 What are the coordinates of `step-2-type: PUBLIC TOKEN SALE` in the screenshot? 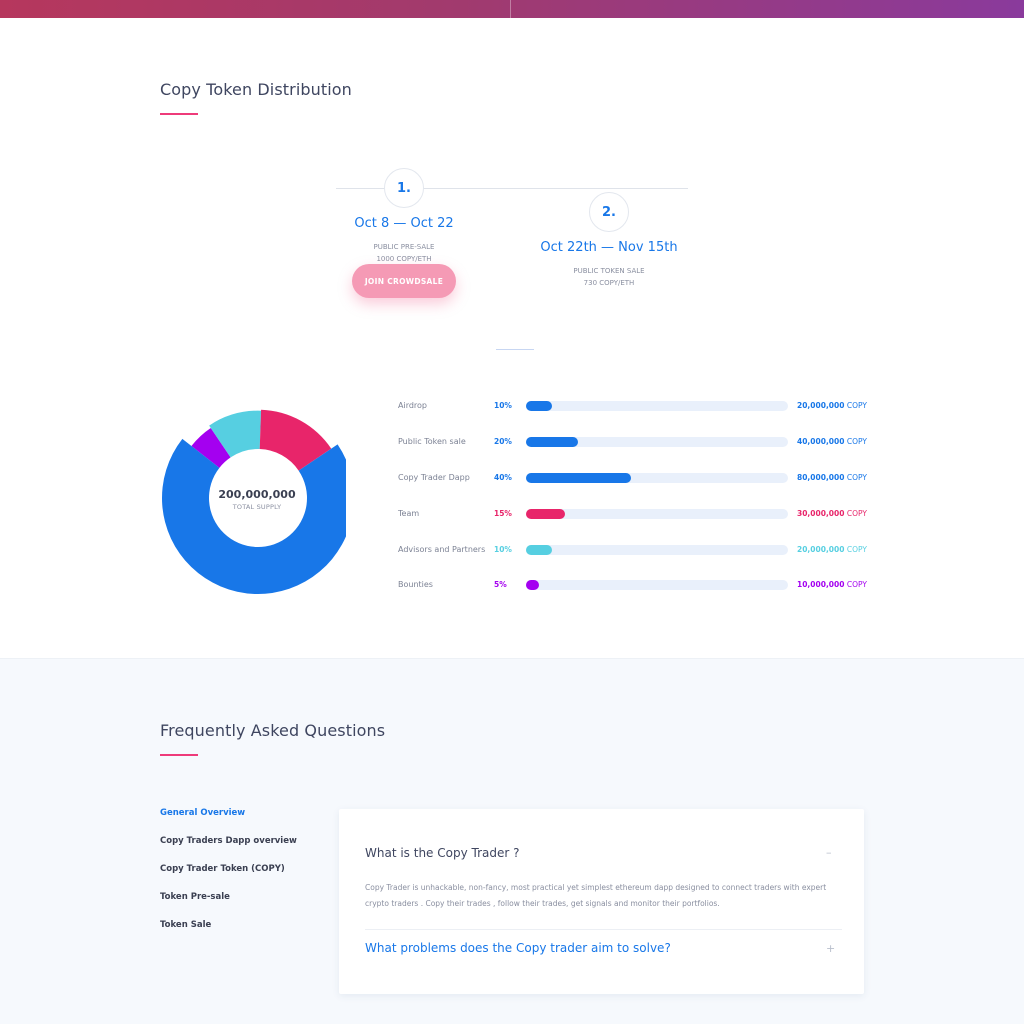 It's located at (609, 271).